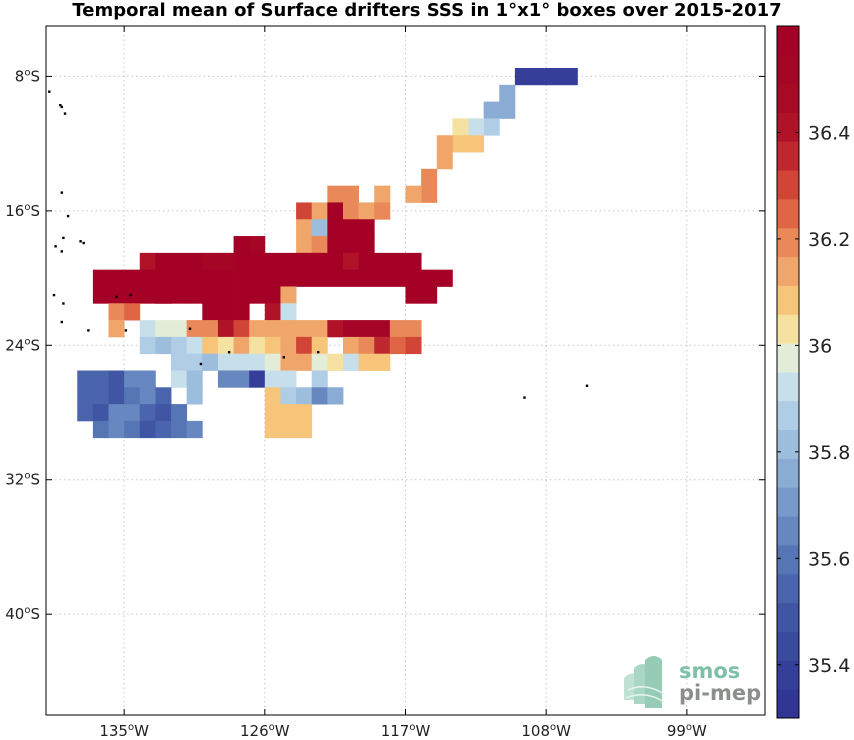 This screenshot has width=854, height=740. What do you see at coordinates (124, 731) in the screenshot?
I see `x-tick-label-0: 135oW` at bounding box center [124, 731].